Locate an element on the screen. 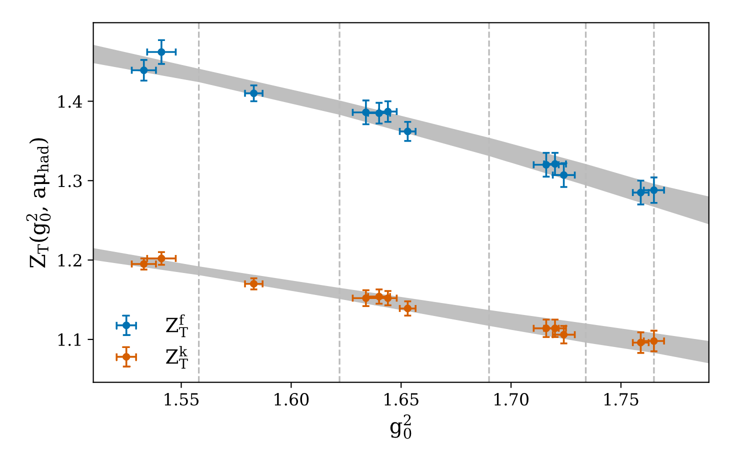  y-tick-label: 1.2 is located at coordinates (70, 260).